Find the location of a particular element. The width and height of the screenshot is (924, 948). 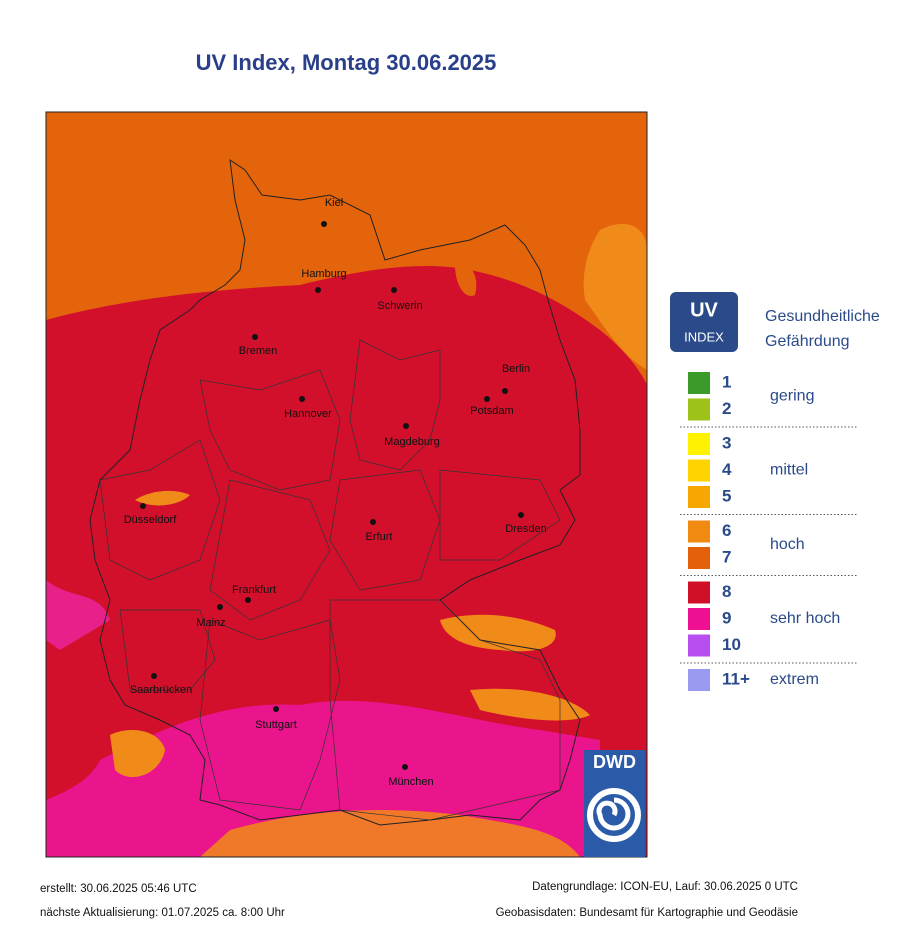

city-label: Bremen is located at coordinates (258, 351).